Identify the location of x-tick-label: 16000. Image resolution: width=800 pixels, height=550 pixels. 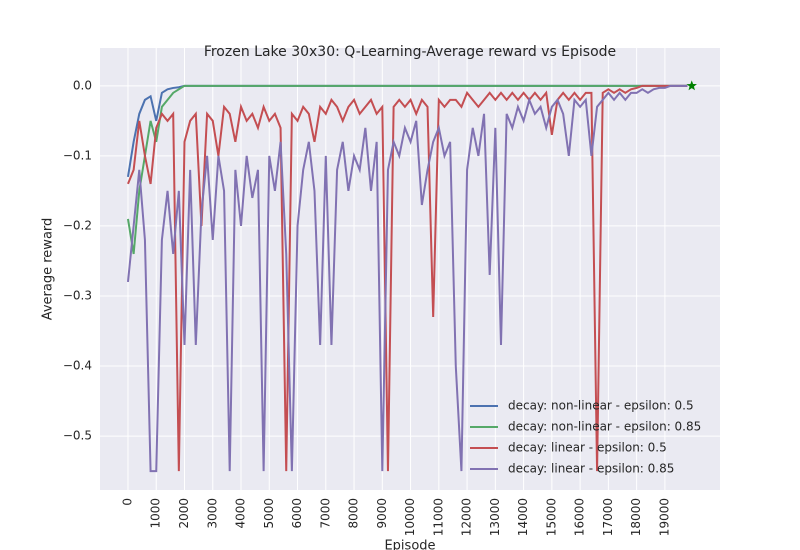
(580, 517).